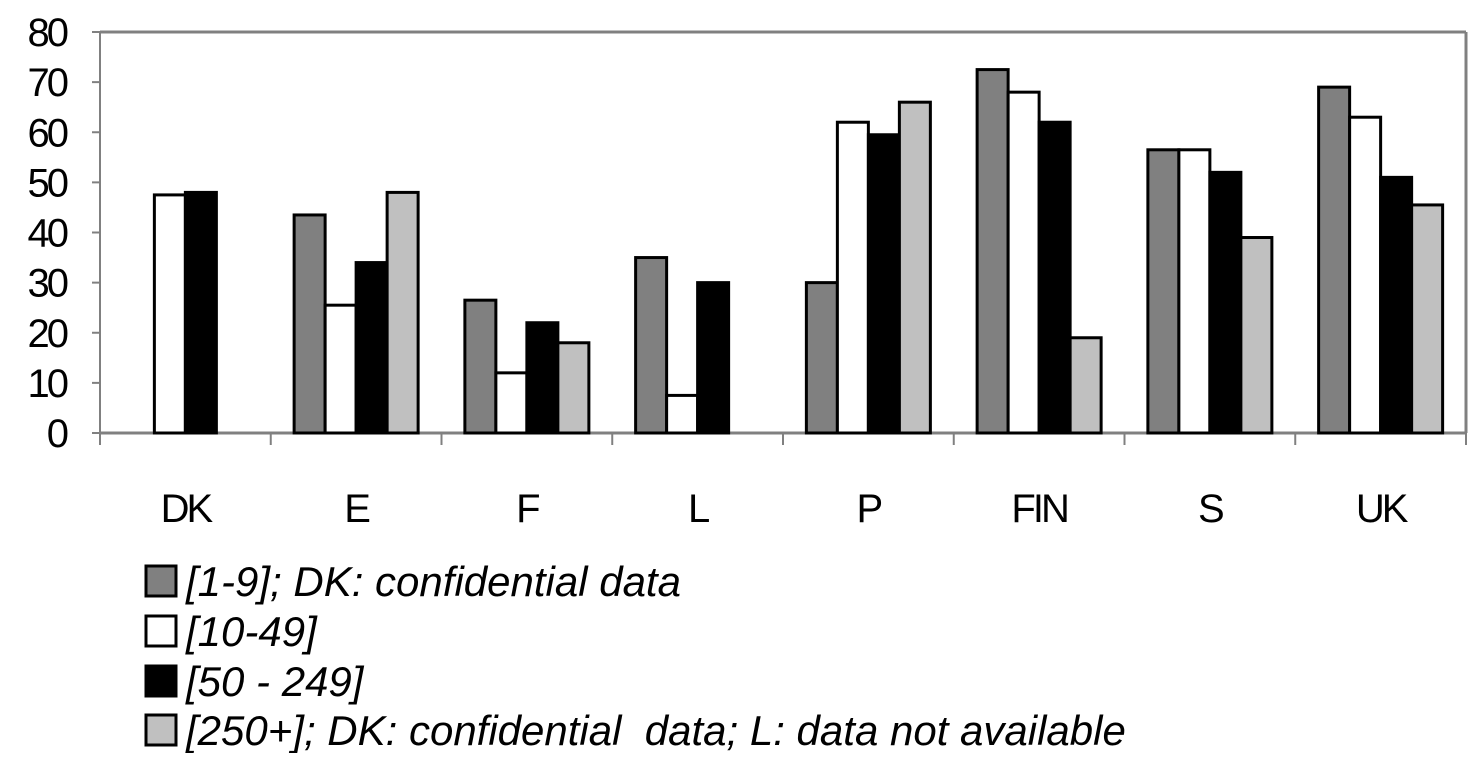  I want to click on legend-label: [1-9]; DK: confidential data, so click(433, 581).